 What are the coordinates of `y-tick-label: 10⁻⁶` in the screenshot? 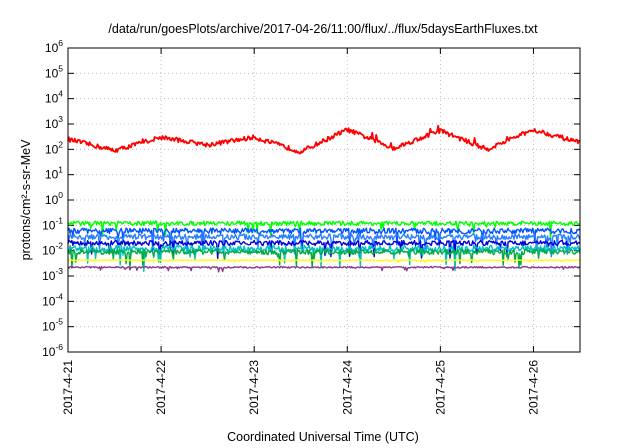 It's located at (52, 350).